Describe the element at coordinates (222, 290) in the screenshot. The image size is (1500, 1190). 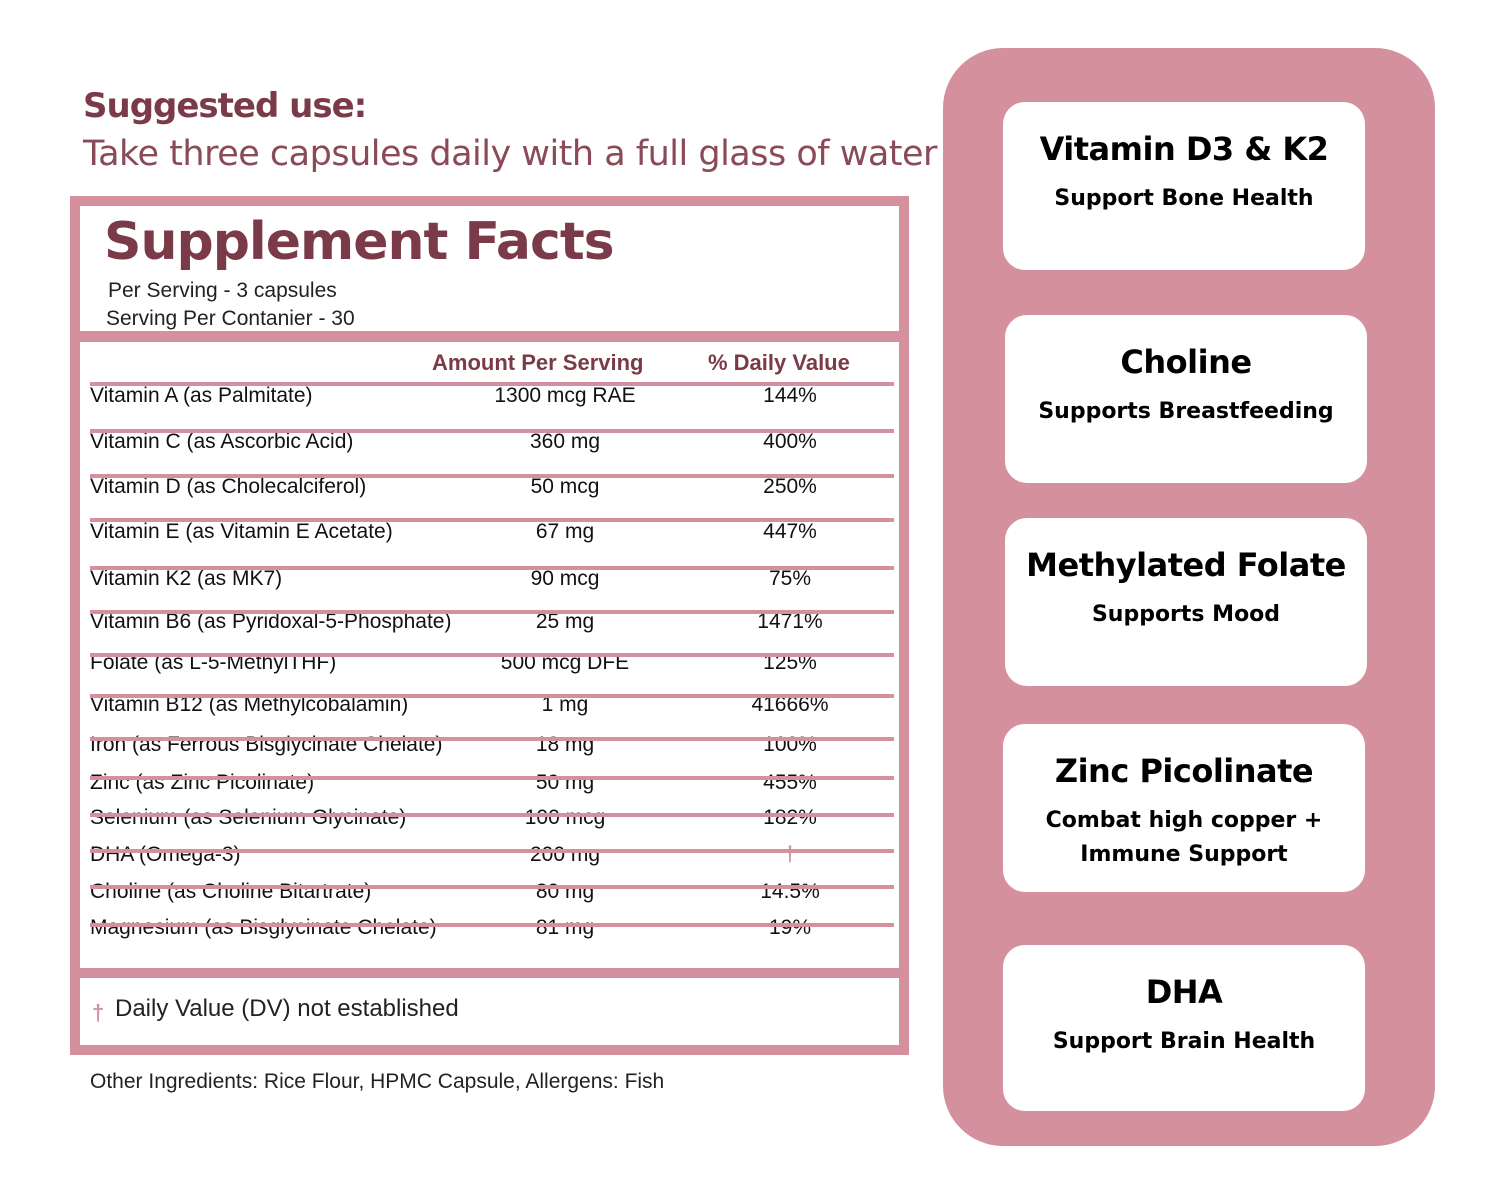
I see `per-serving: Per Serving - 3 capsules` at that location.